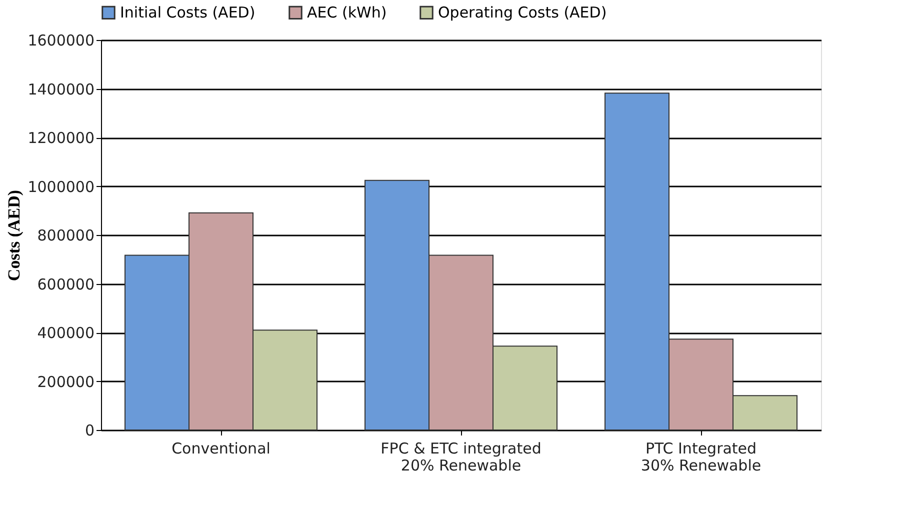 The width and height of the screenshot is (909, 520). Describe the element at coordinates (65, 235) in the screenshot. I see `y-tick-label: 800000` at that location.